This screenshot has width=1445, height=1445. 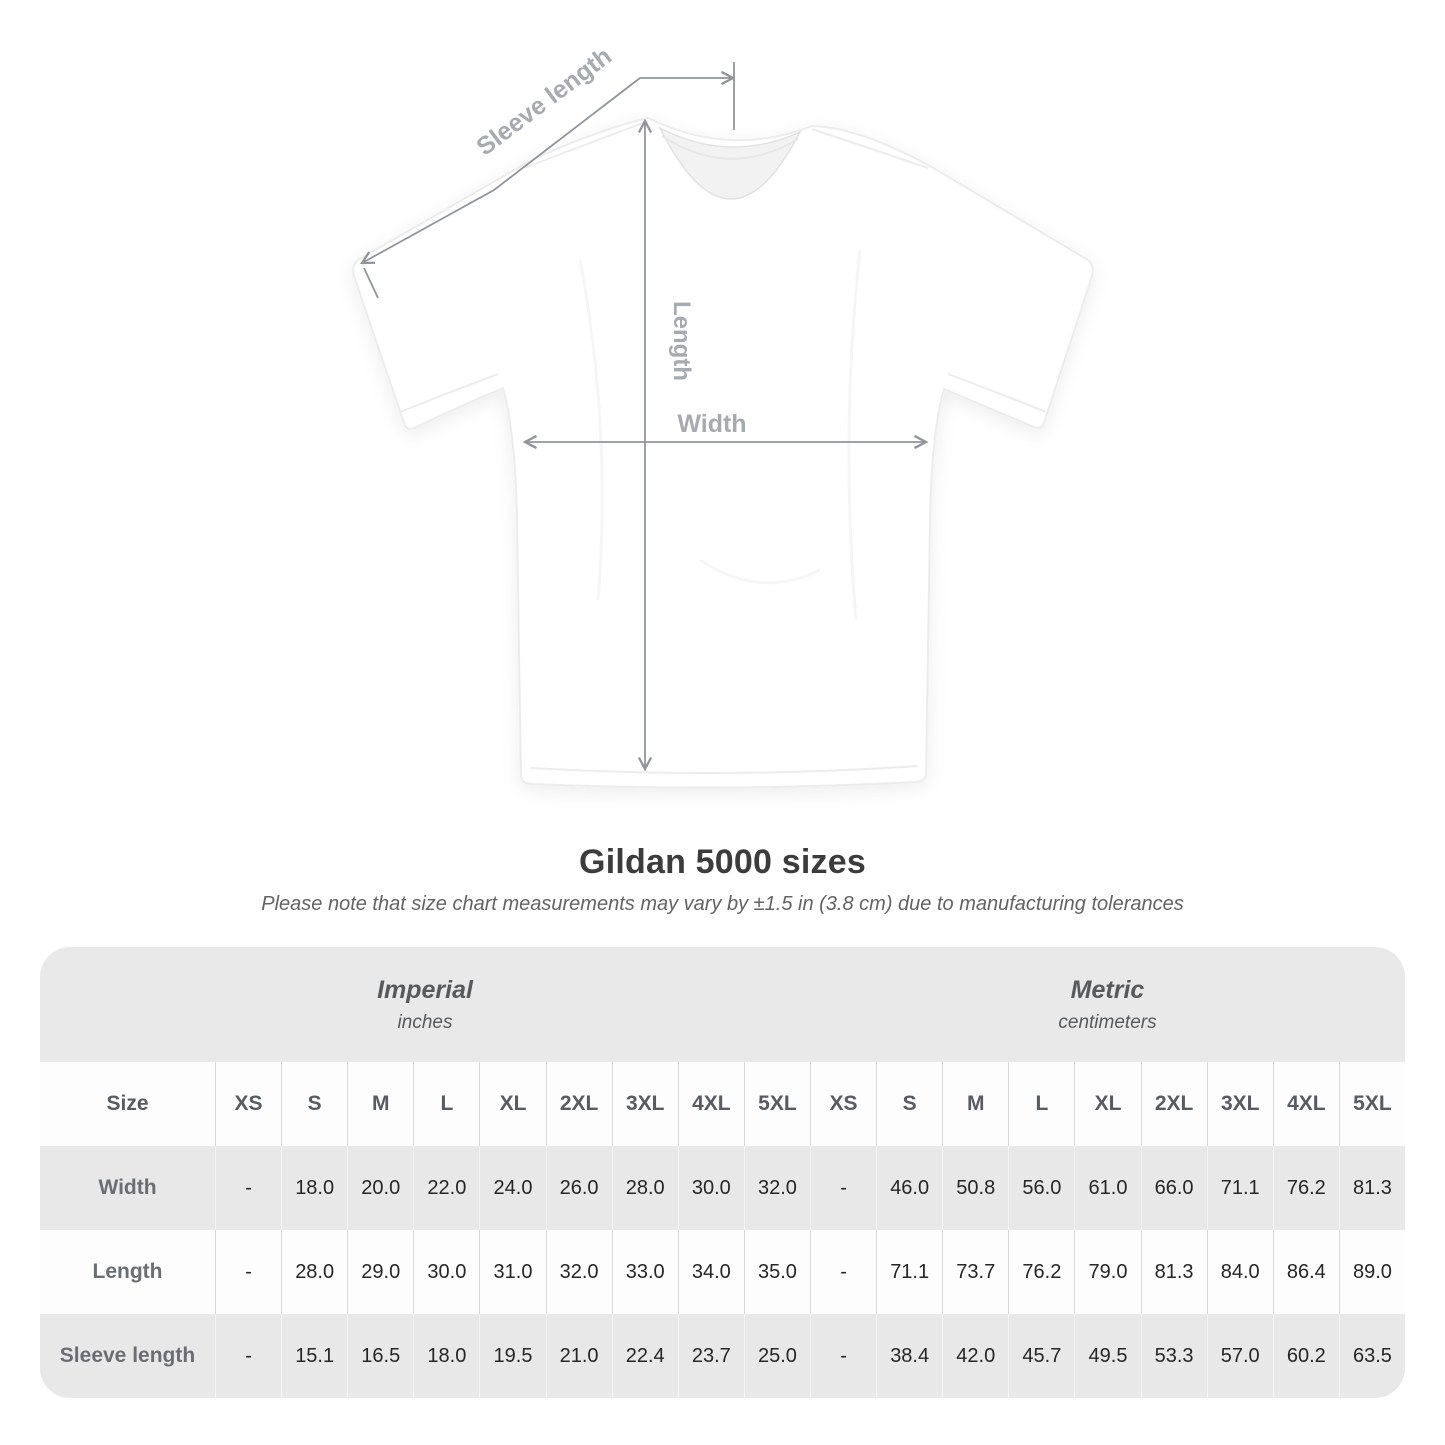 I want to click on measurement-cell: 53.3, so click(x=1173, y=1356).